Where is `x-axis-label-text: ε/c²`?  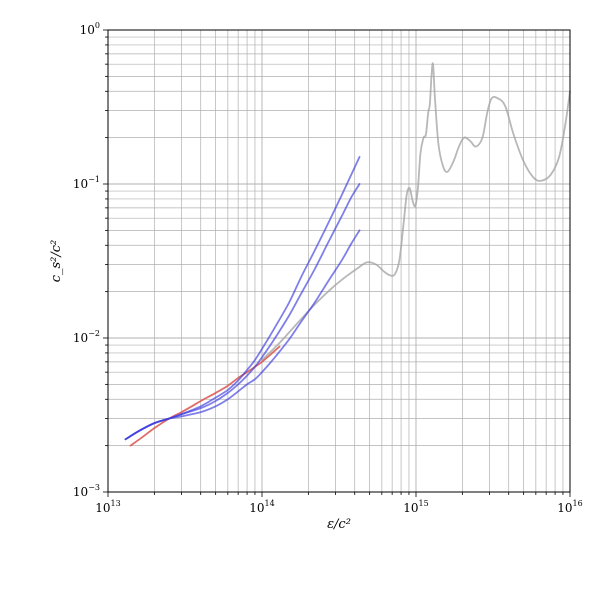 x-axis-label-text: ε/c² is located at coordinates (339, 524).